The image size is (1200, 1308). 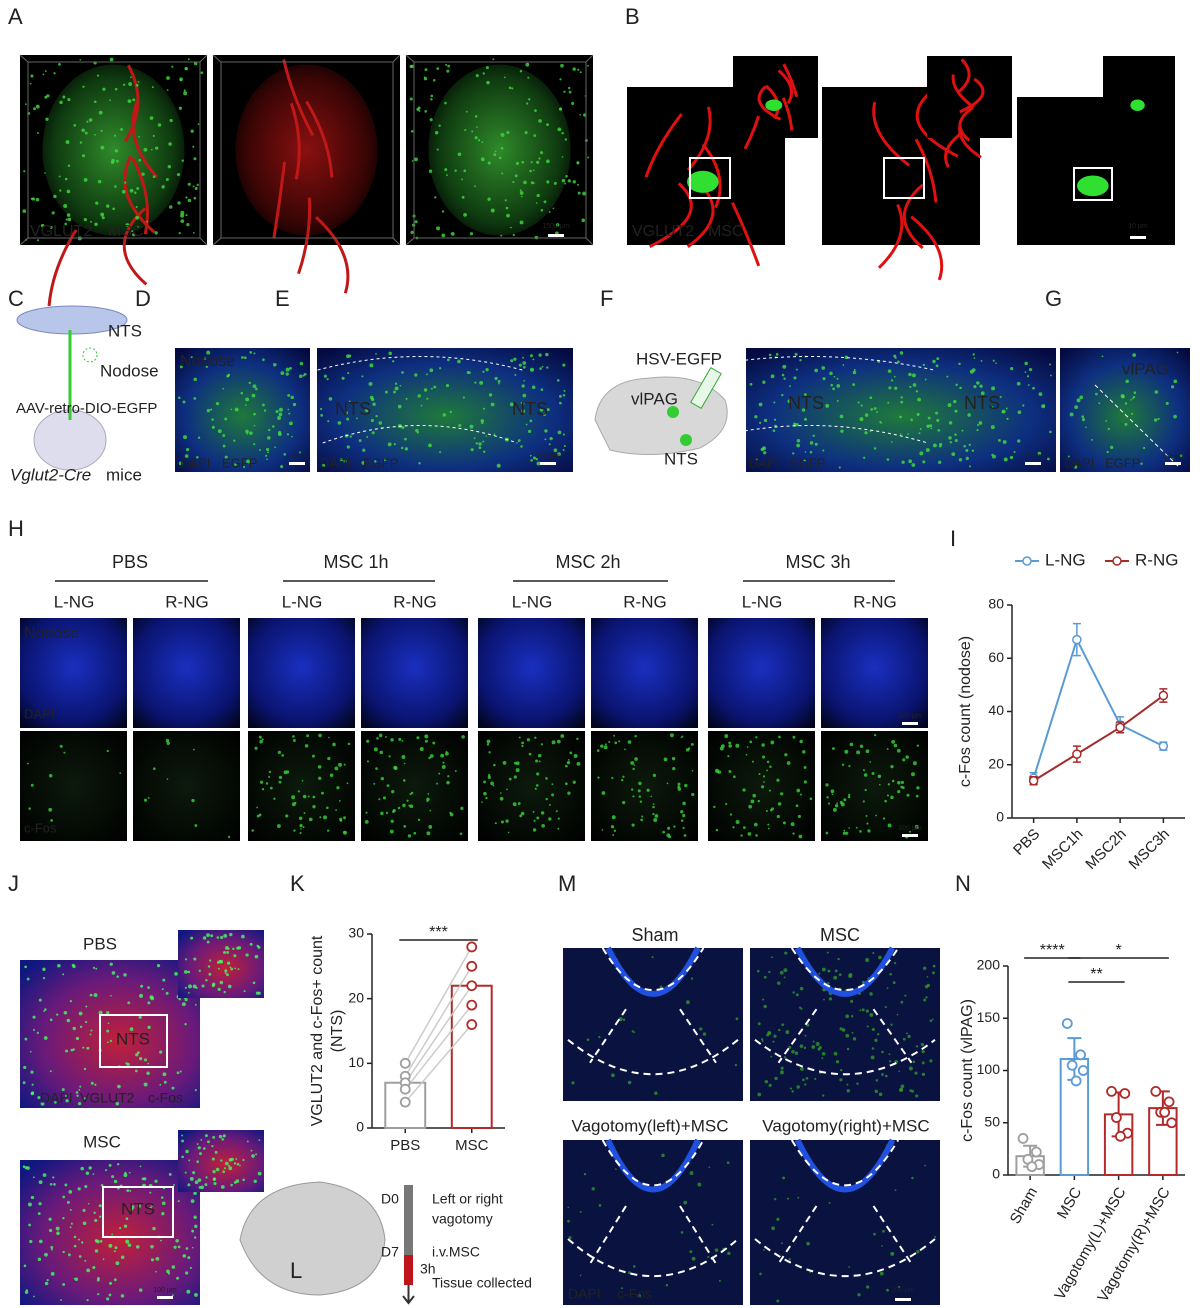 What do you see at coordinates (165, 1098) in the screenshot?
I see `label: c-Fos` at bounding box center [165, 1098].